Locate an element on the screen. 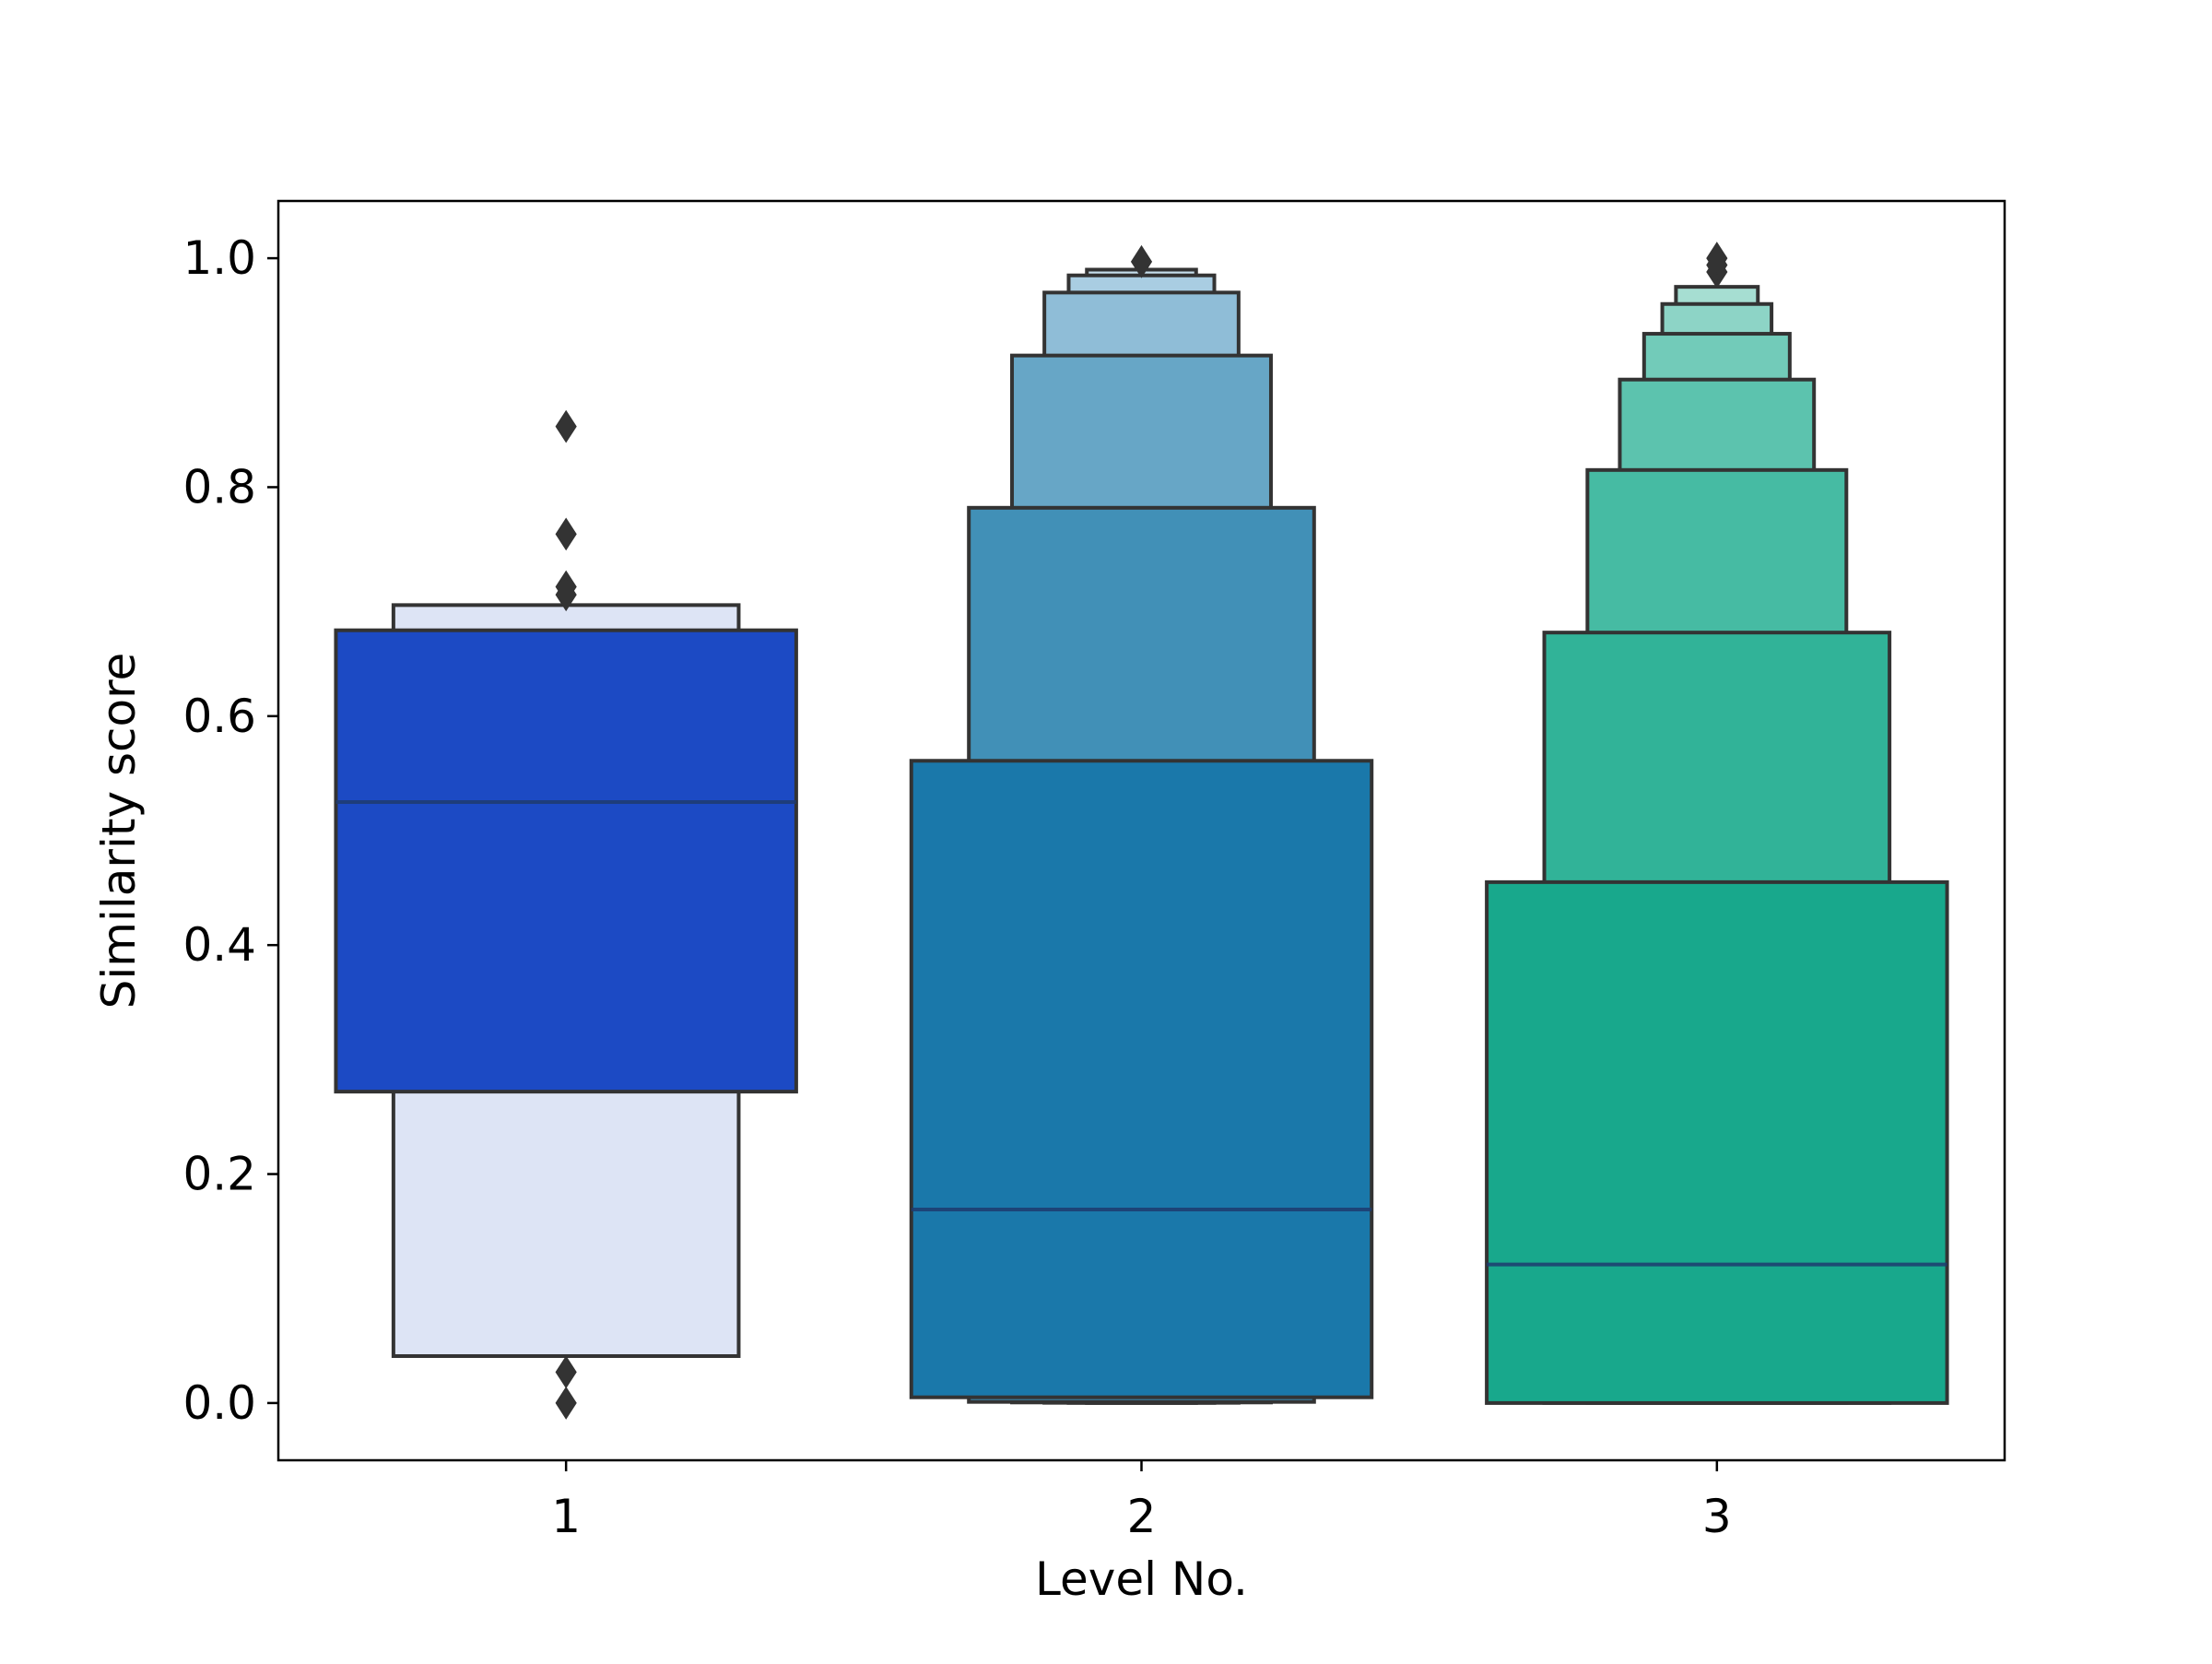 This screenshot has height=1664, width=2212. y-tick-label: 0.0 is located at coordinates (219, 1403).